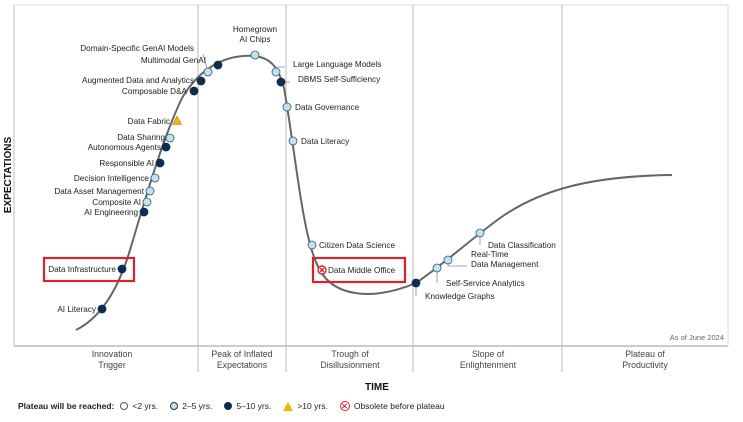 The height and width of the screenshot is (422, 743). Describe the element at coordinates (312, 406) in the screenshot. I see `legend-label: >10 yrs.` at that location.